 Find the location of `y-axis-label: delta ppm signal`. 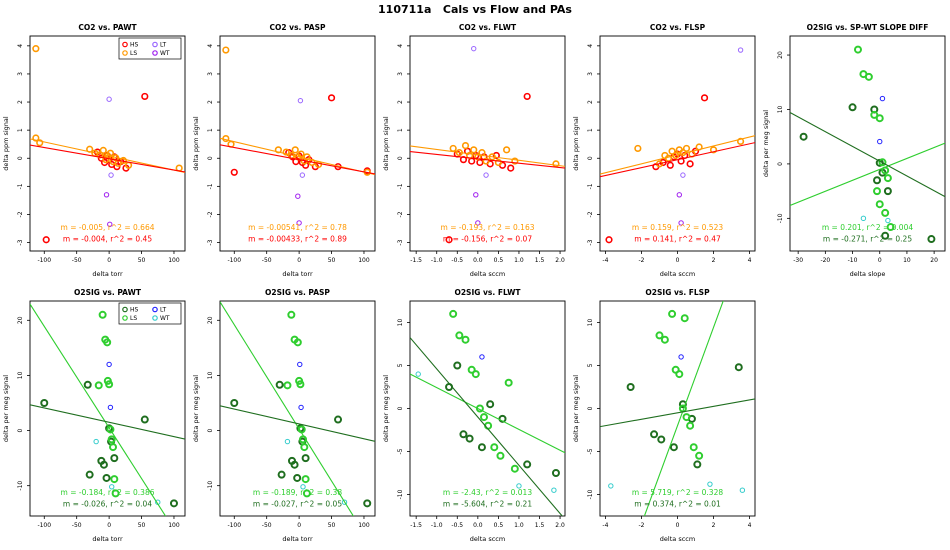

y-axis-label: delta ppm signal is located at coordinates (386, 143).